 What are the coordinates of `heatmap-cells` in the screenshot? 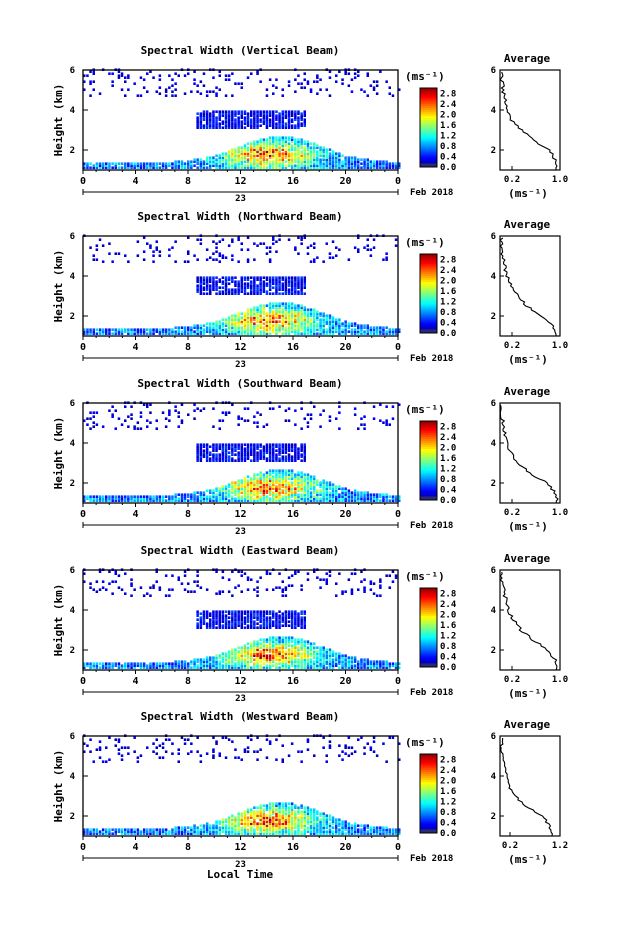 It's located at (242, 451).